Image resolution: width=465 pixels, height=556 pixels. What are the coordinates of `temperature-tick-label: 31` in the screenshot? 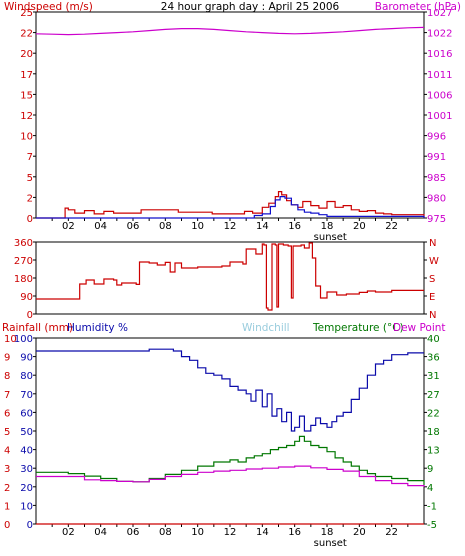 It's located at (433, 376).